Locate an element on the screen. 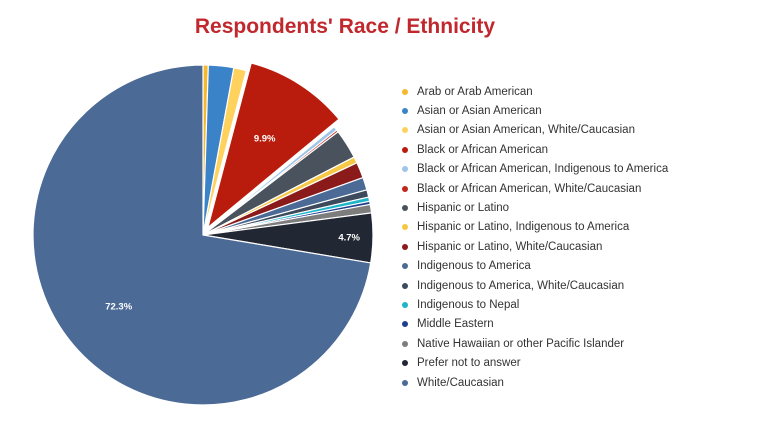 This screenshot has width=768, height=433. legend-label: Middle Eastern is located at coordinates (455, 324).